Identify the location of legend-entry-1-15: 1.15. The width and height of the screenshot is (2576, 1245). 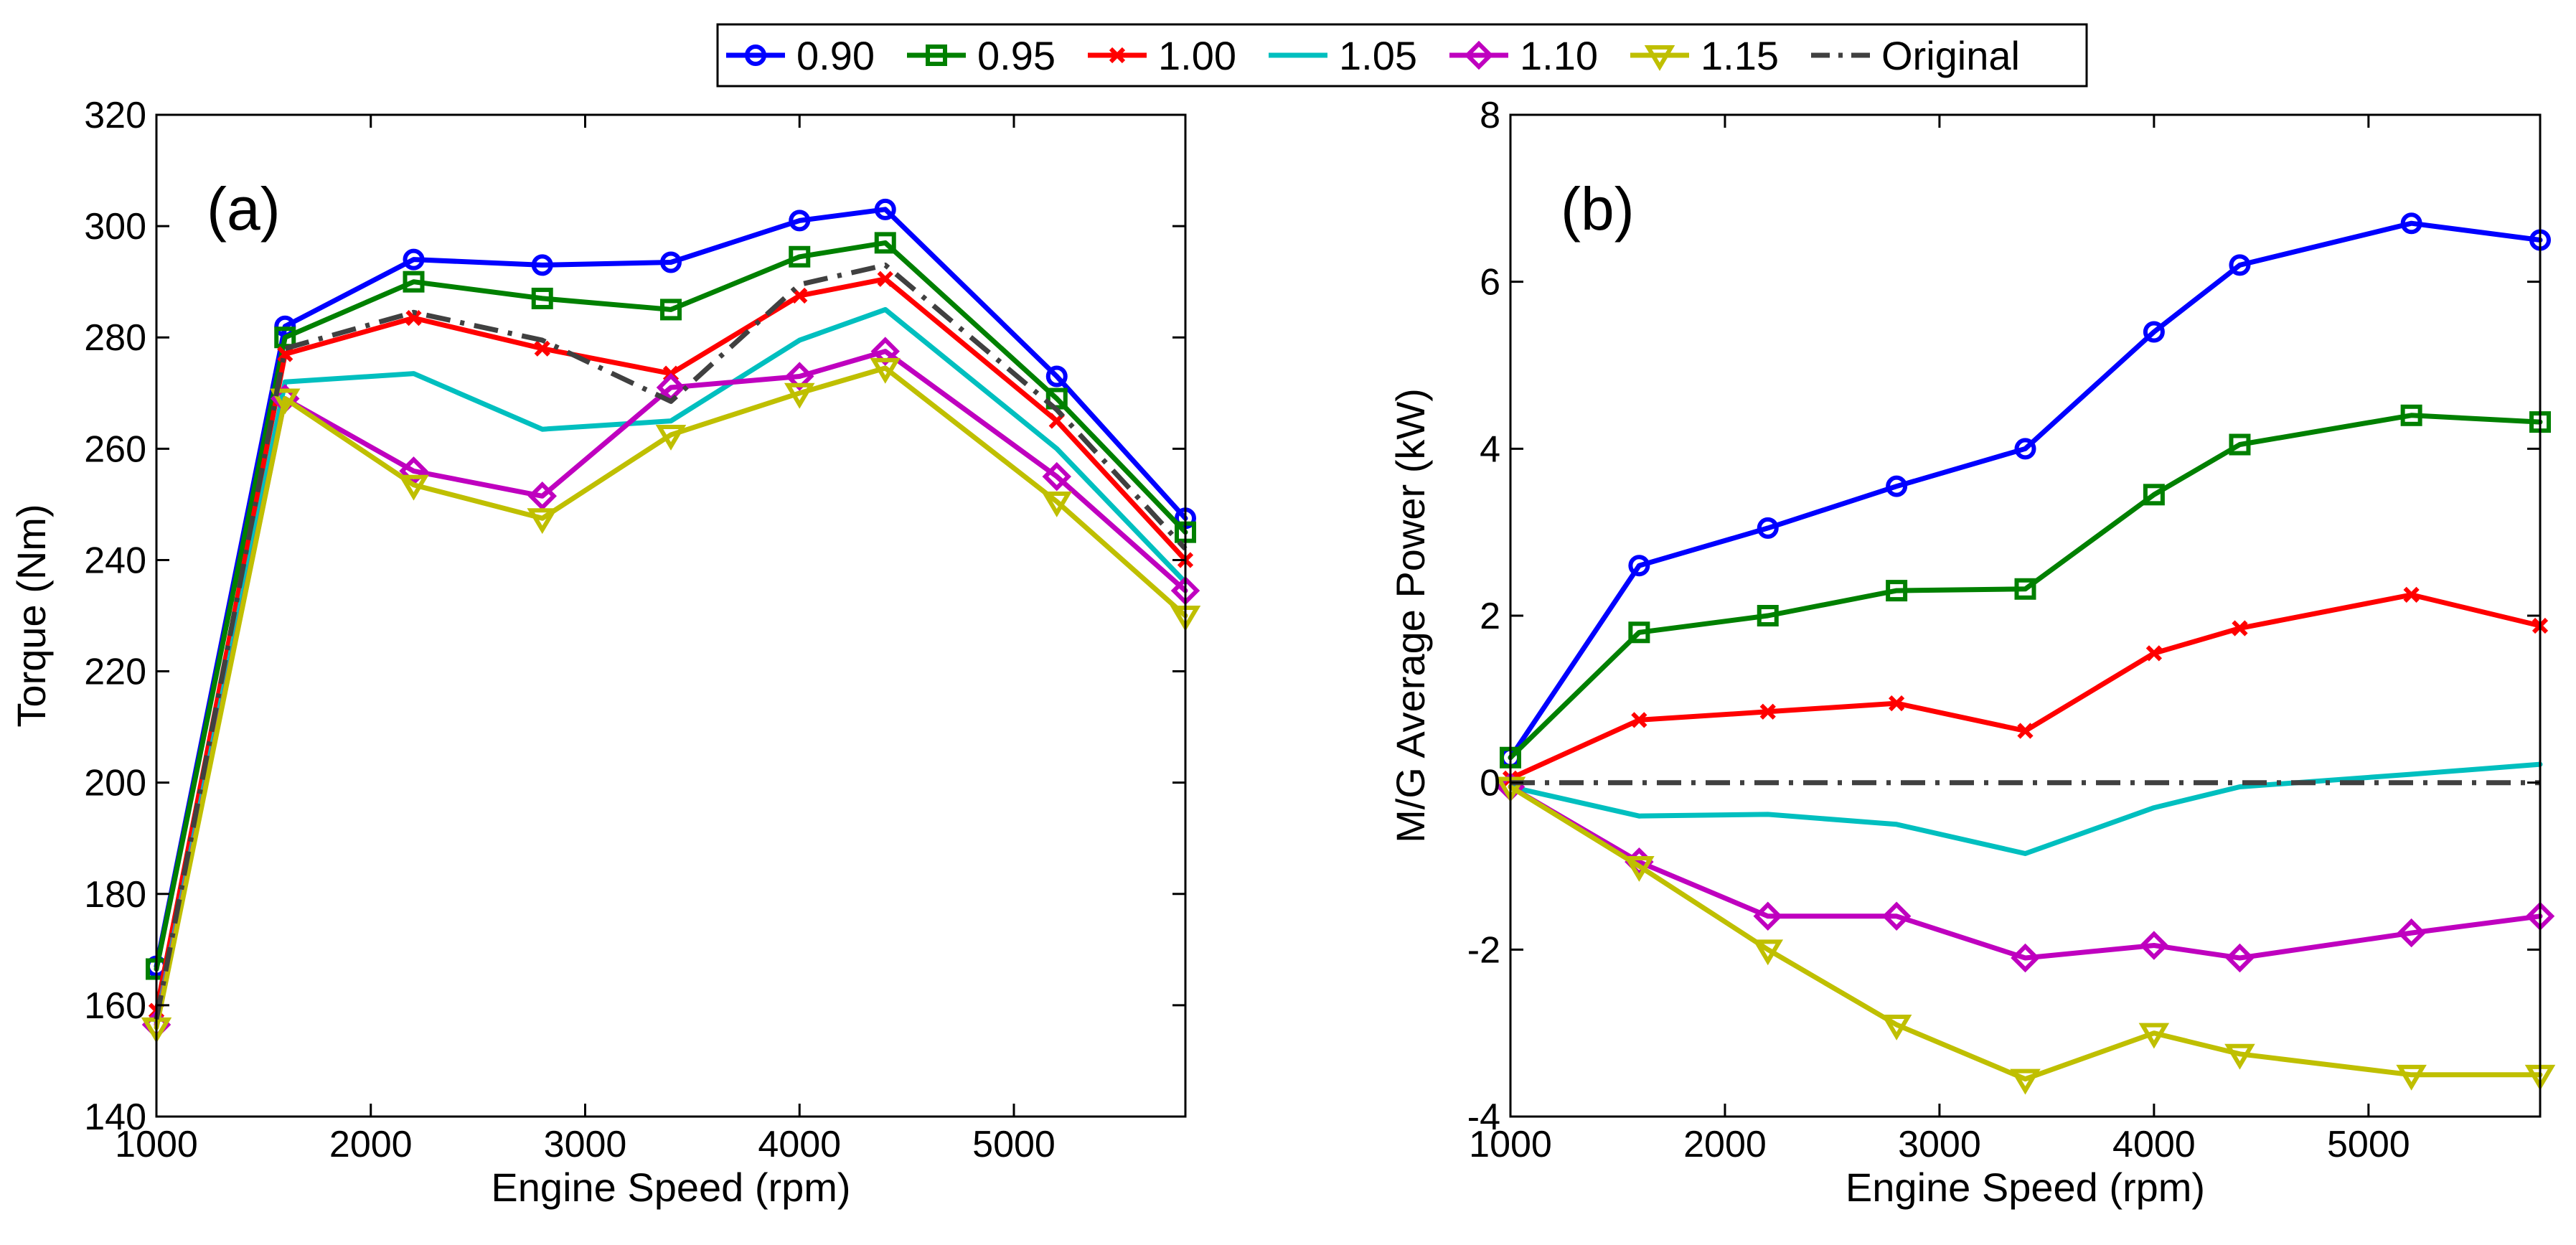
(1704, 55).